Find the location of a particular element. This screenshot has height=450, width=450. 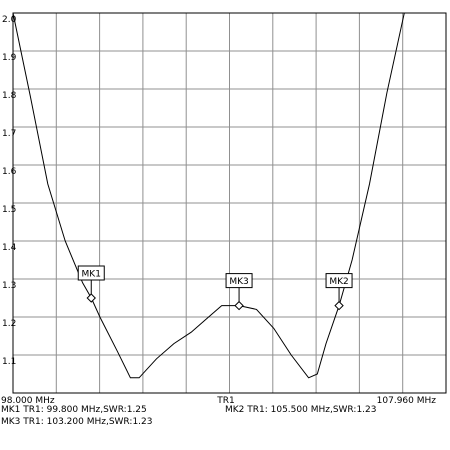

marker-label: MK3 is located at coordinates (238, 282).